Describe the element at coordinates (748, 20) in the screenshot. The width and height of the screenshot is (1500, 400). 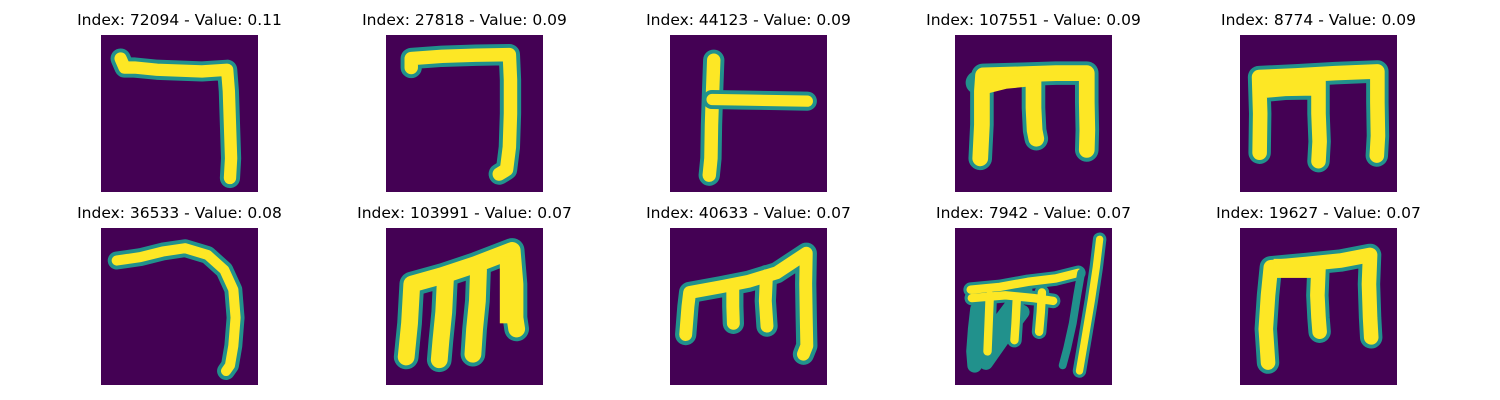
I see `panel-title: Index: 44123 - Value: 0.09` at that location.